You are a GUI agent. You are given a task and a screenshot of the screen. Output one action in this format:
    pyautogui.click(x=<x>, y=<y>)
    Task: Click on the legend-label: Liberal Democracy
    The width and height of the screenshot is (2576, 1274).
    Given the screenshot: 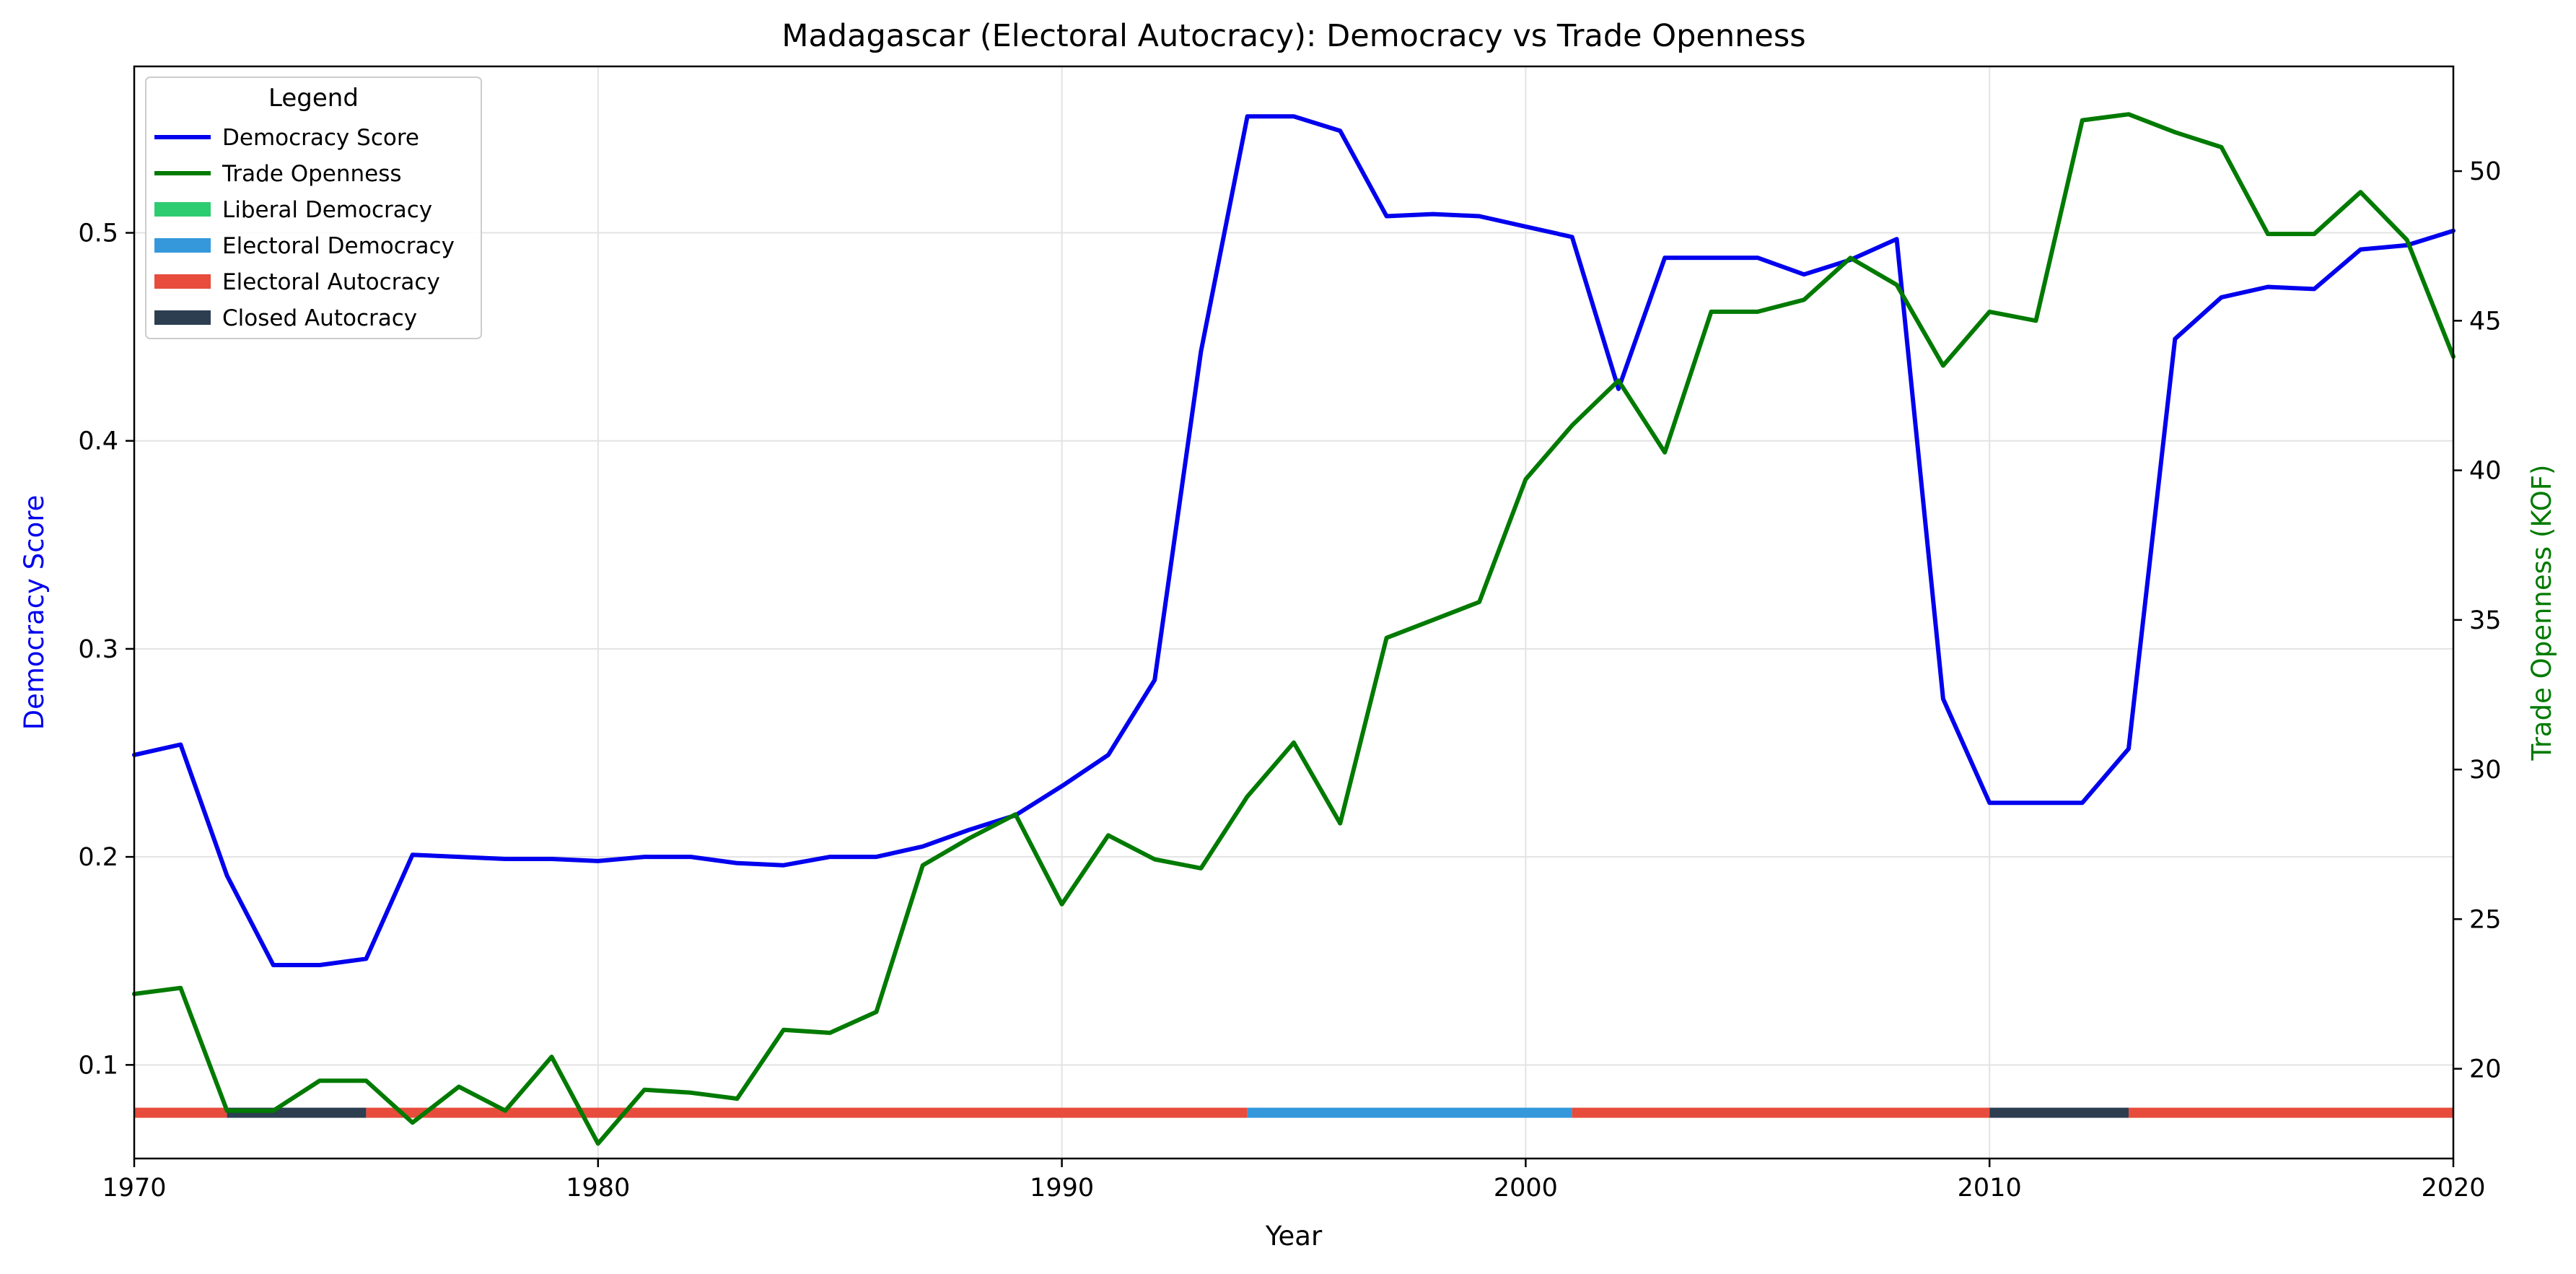 What is the action you would take?
    pyautogui.click(x=327, y=210)
    